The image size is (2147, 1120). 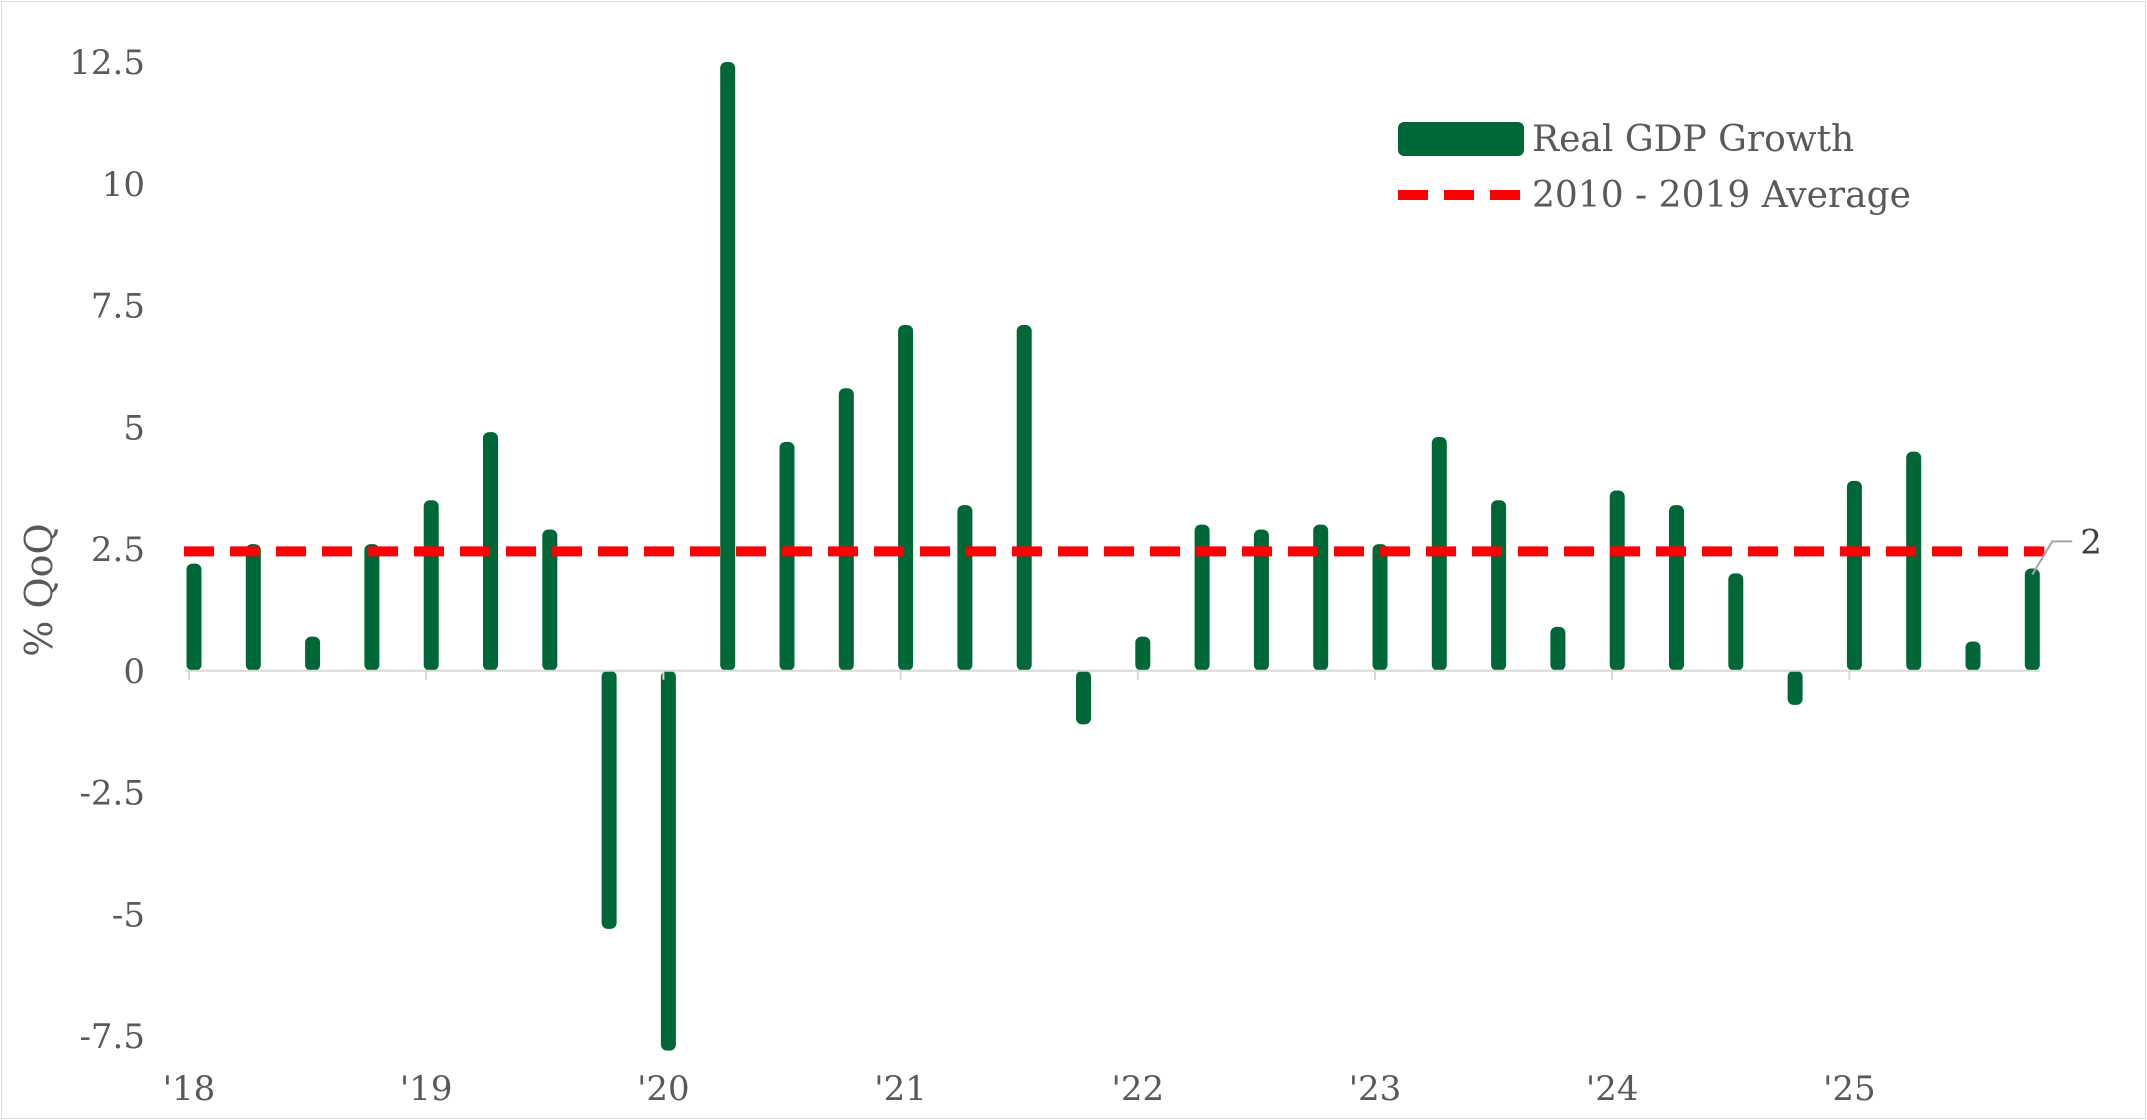 What do you see at coordinates (134, 428) in the screenshot?
I see `y-tick-label-3: 5` at bounding box center [134, 428].